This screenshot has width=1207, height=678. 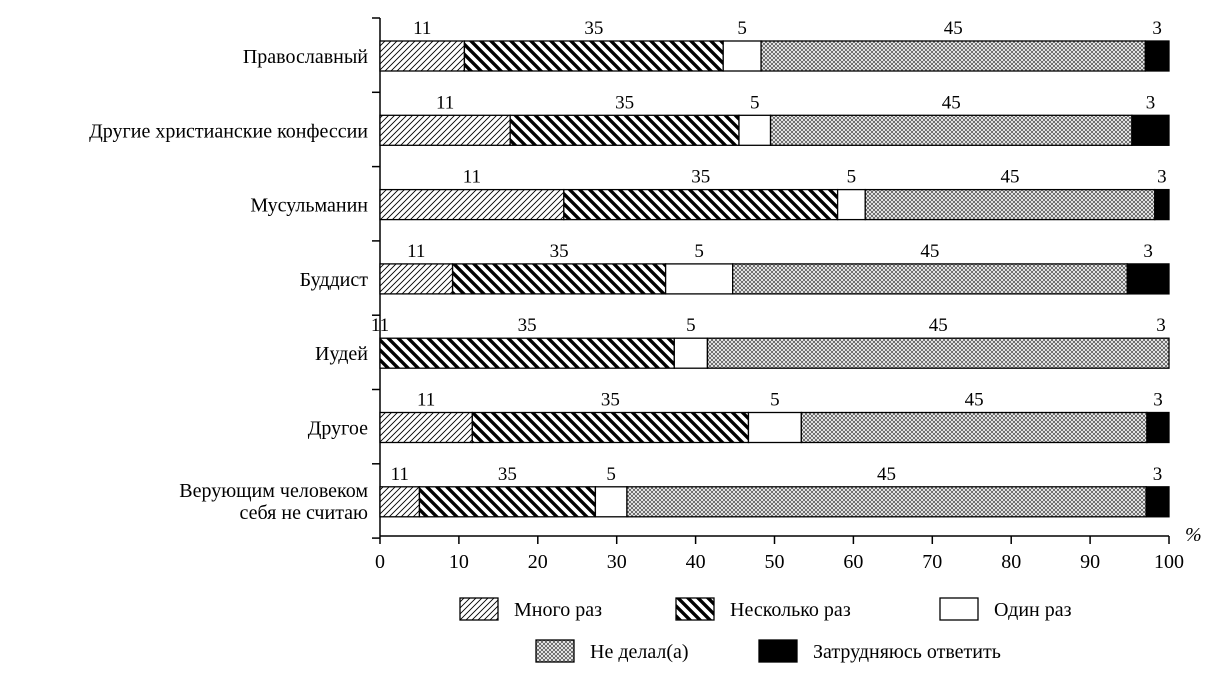 I want to click on category-label: Другое, so click(x=338, y=429).